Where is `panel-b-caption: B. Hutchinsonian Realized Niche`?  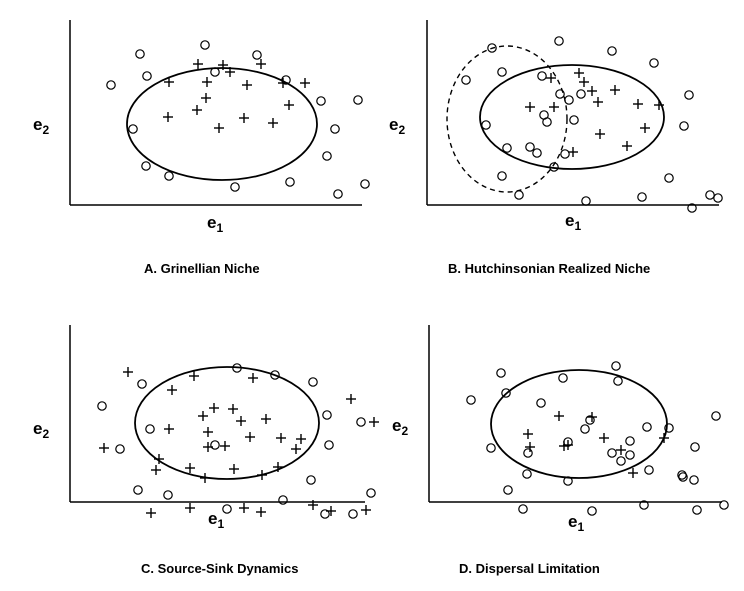 panel-b-caption: B. Hutchinsonian Realized Niche is located at coordinates (549, 268).